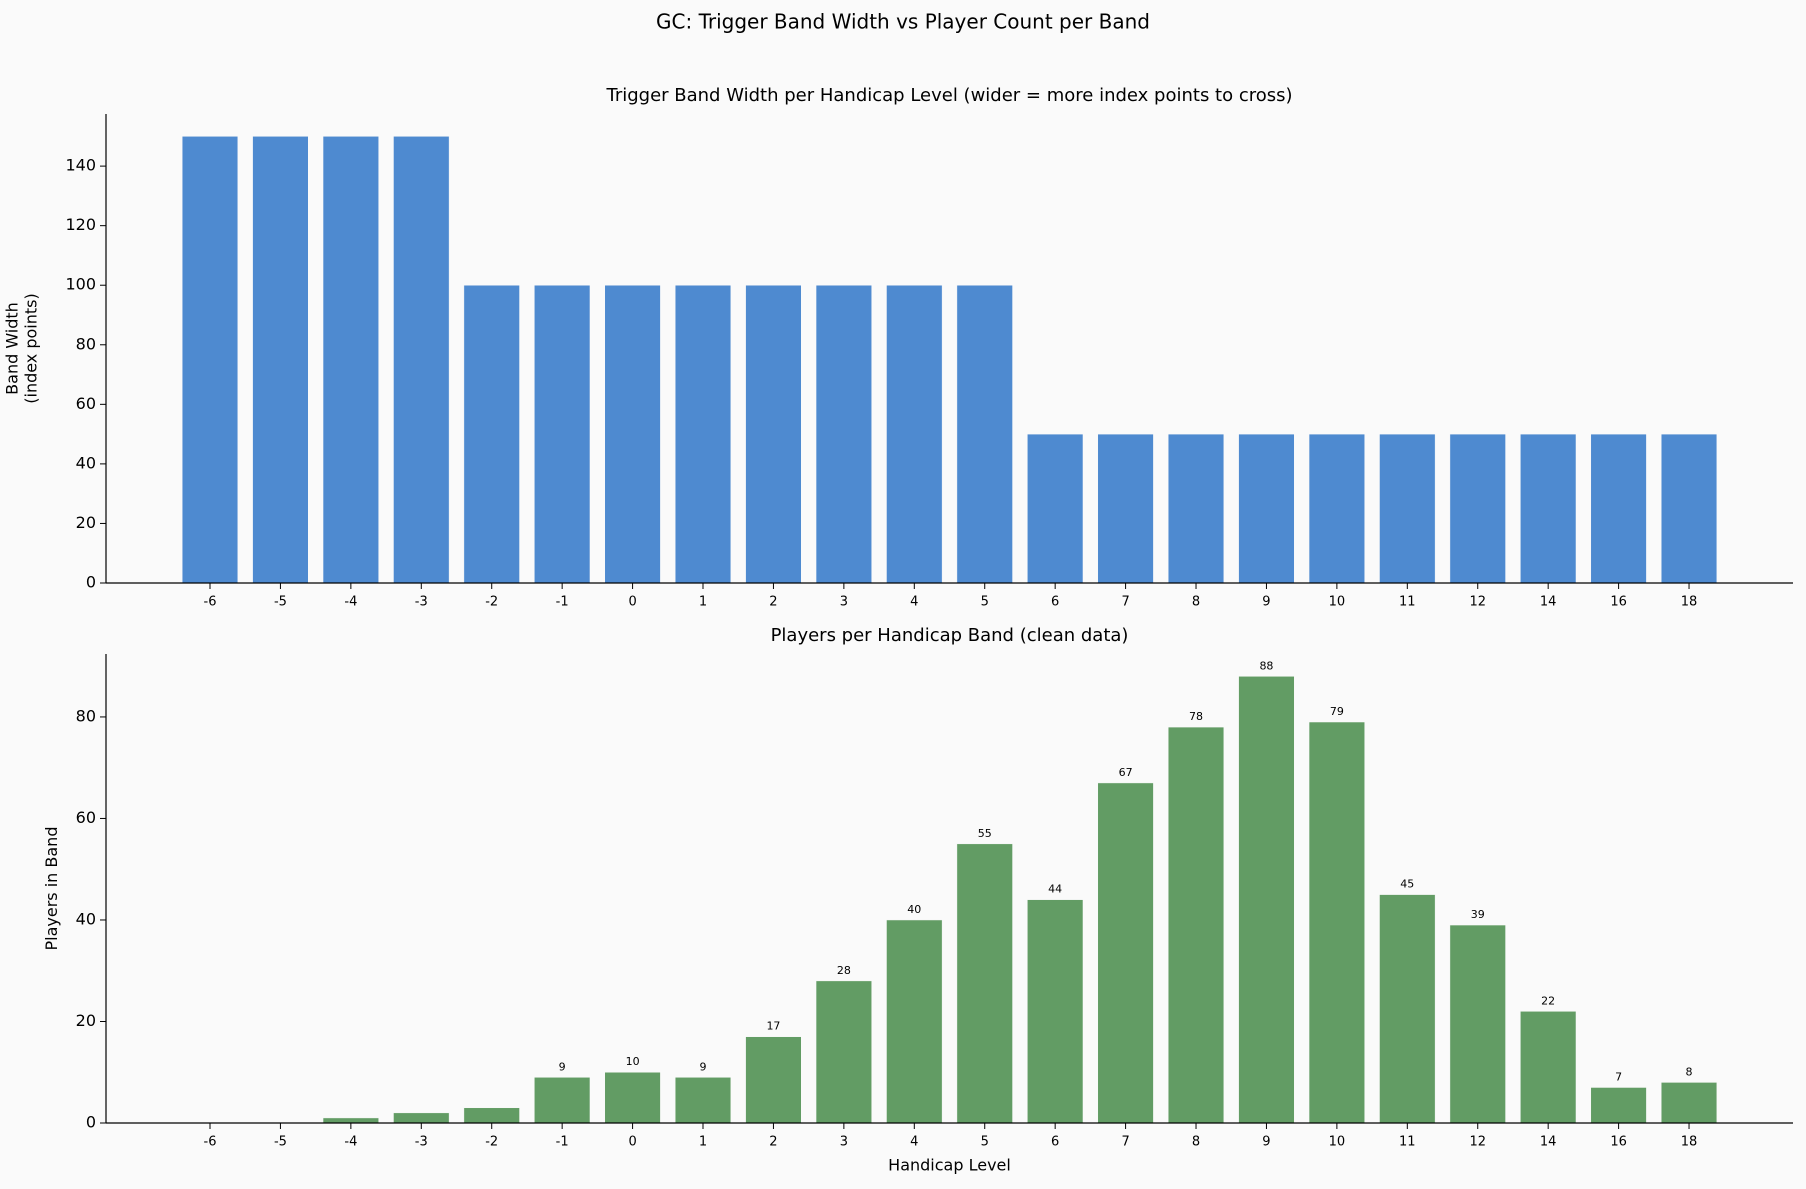 The height and width of the screenshot is (1189, 1806). What do you see at coordinates (91, 582) in the screenshot?
I see `y-tick-label: 0` at bounding box center [91, 582].